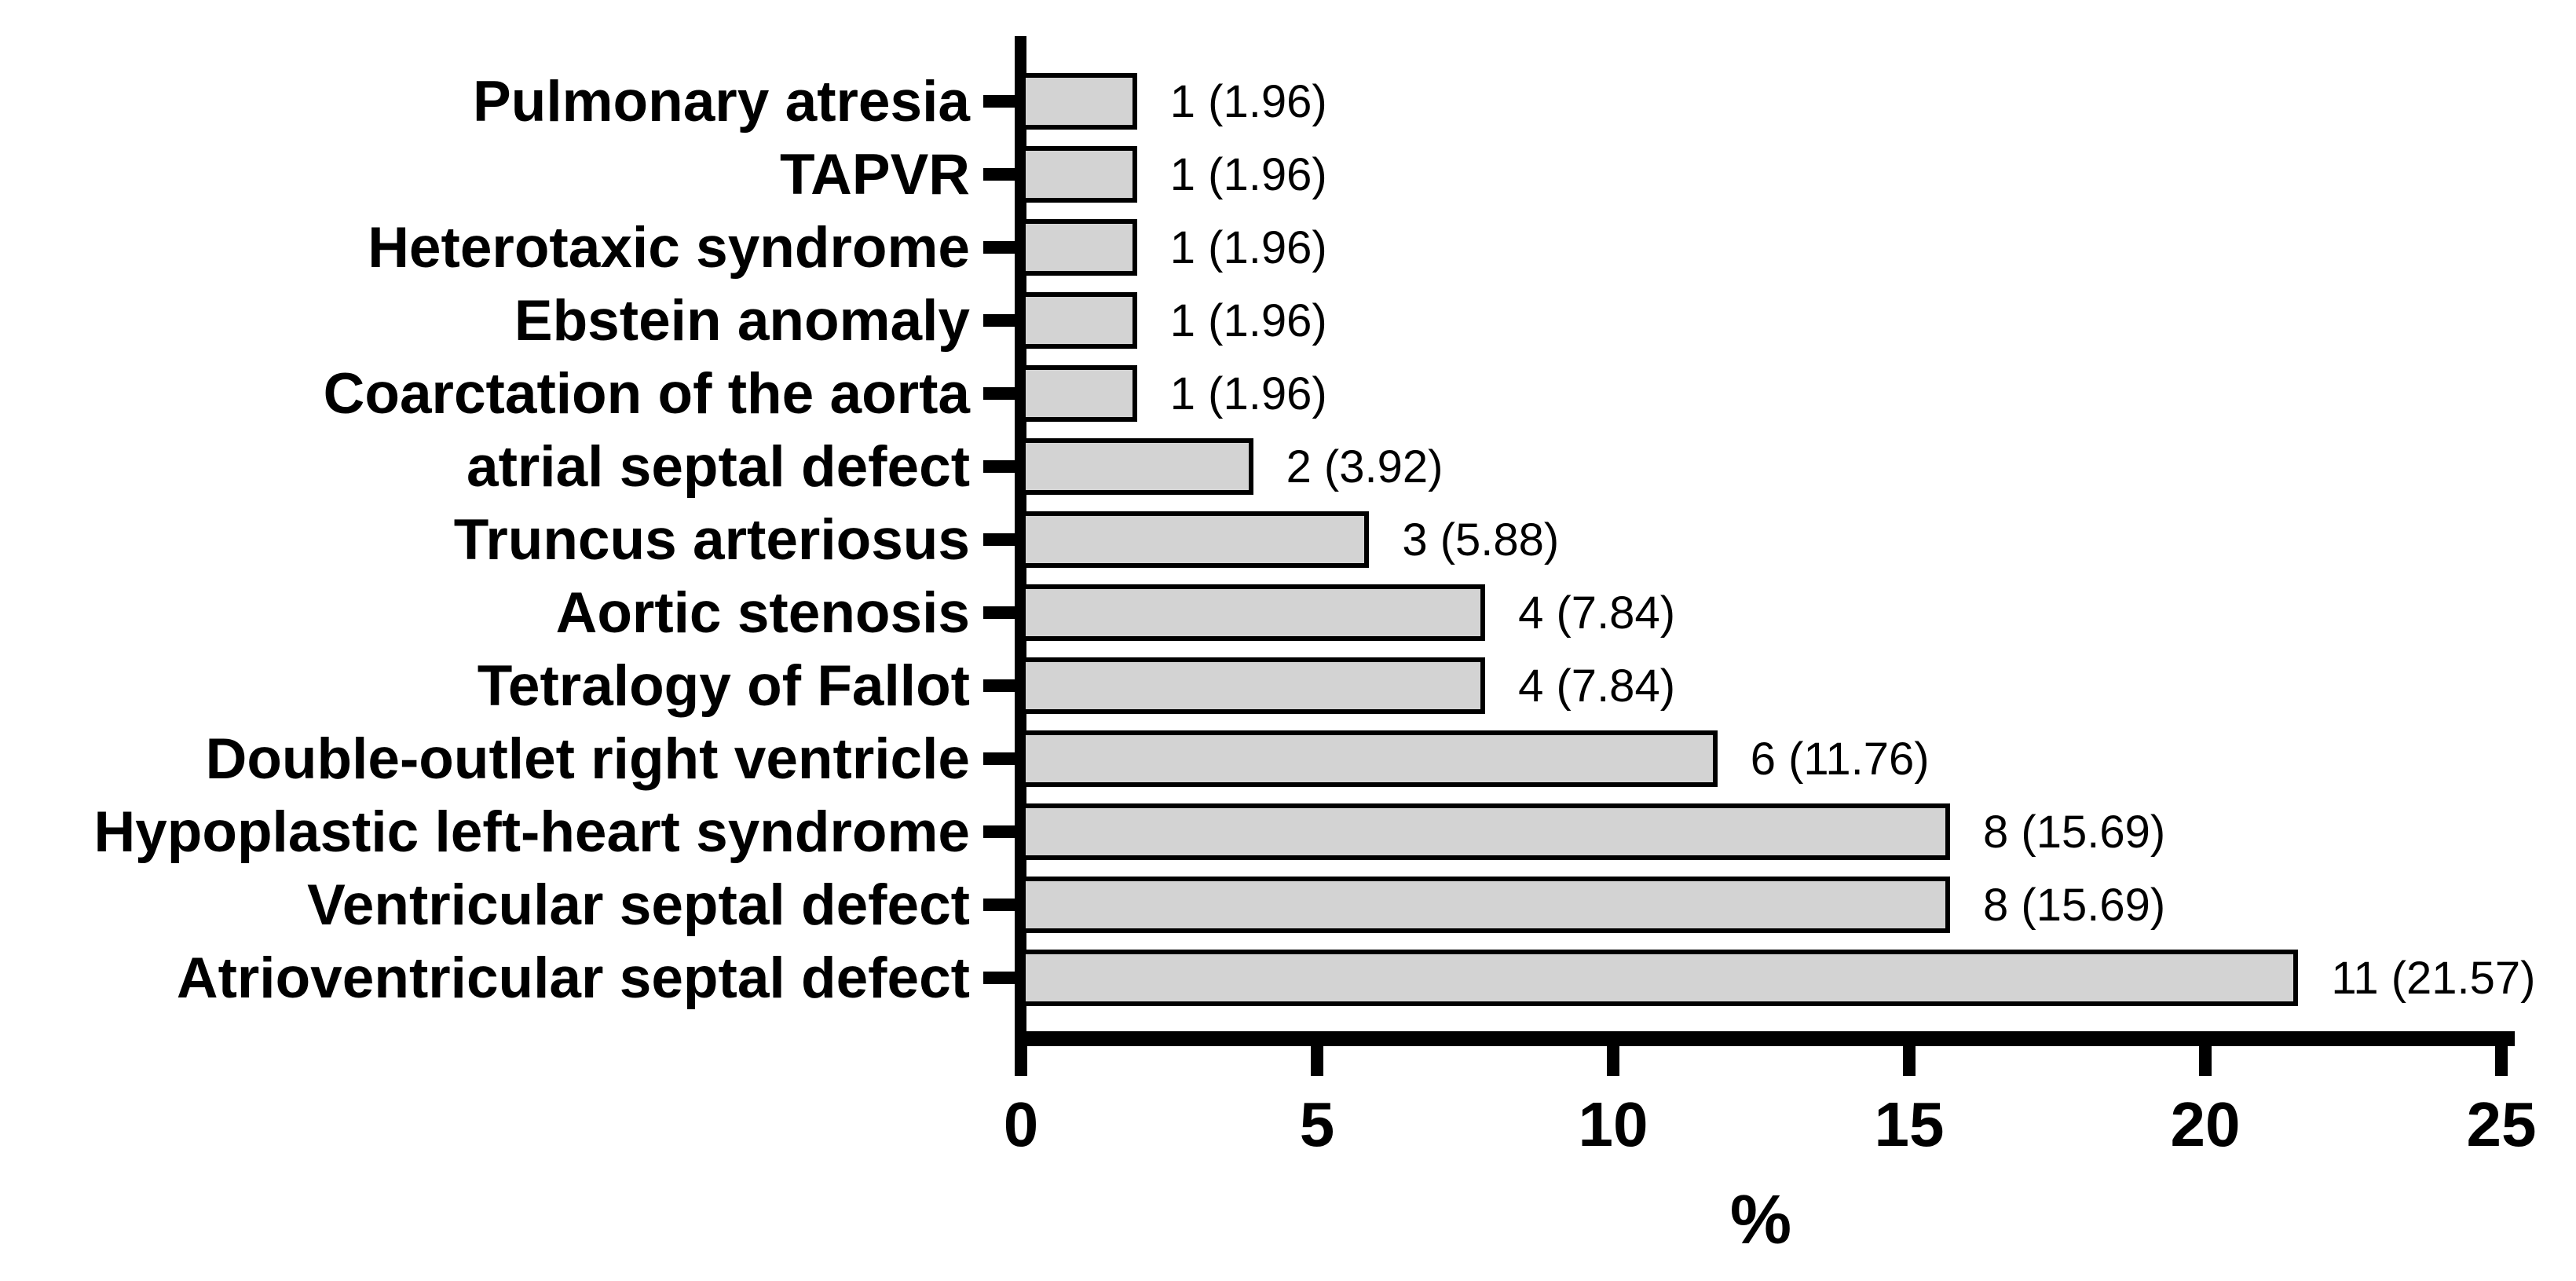 The height and width of the screenshot is (1281, 2576). What do you see at coordinates (1761, 1219) in the screenshot?
I see `x-axis-label: %` at bounding box center [1761, 1219].